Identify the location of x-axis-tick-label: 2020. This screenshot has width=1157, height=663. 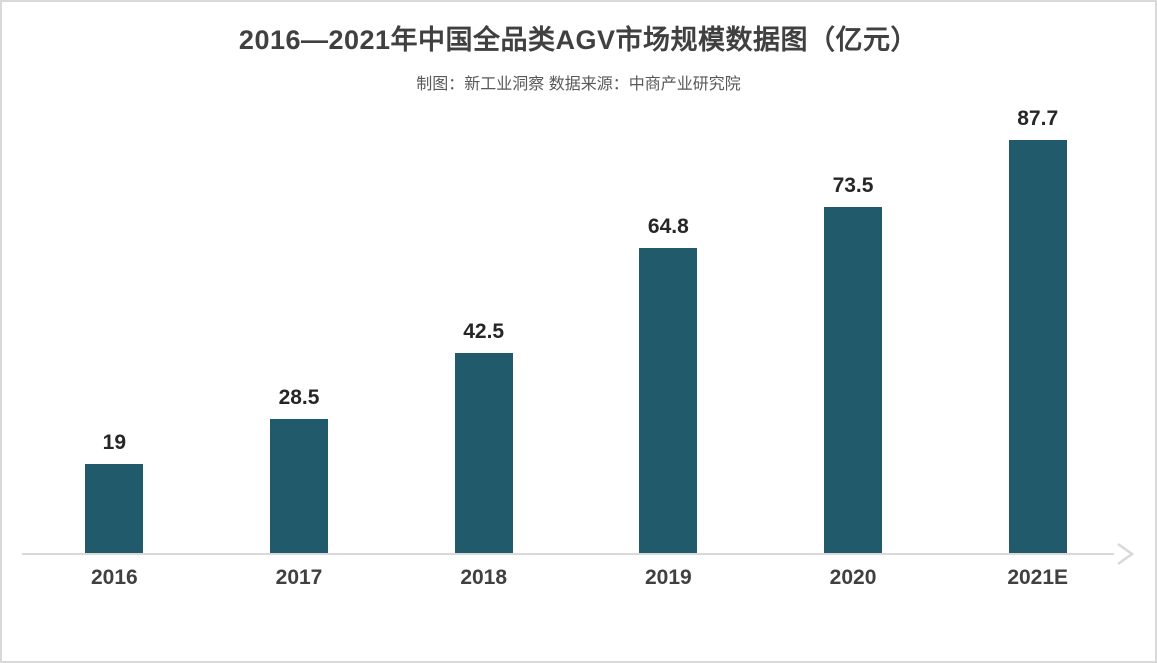
(853, 577).